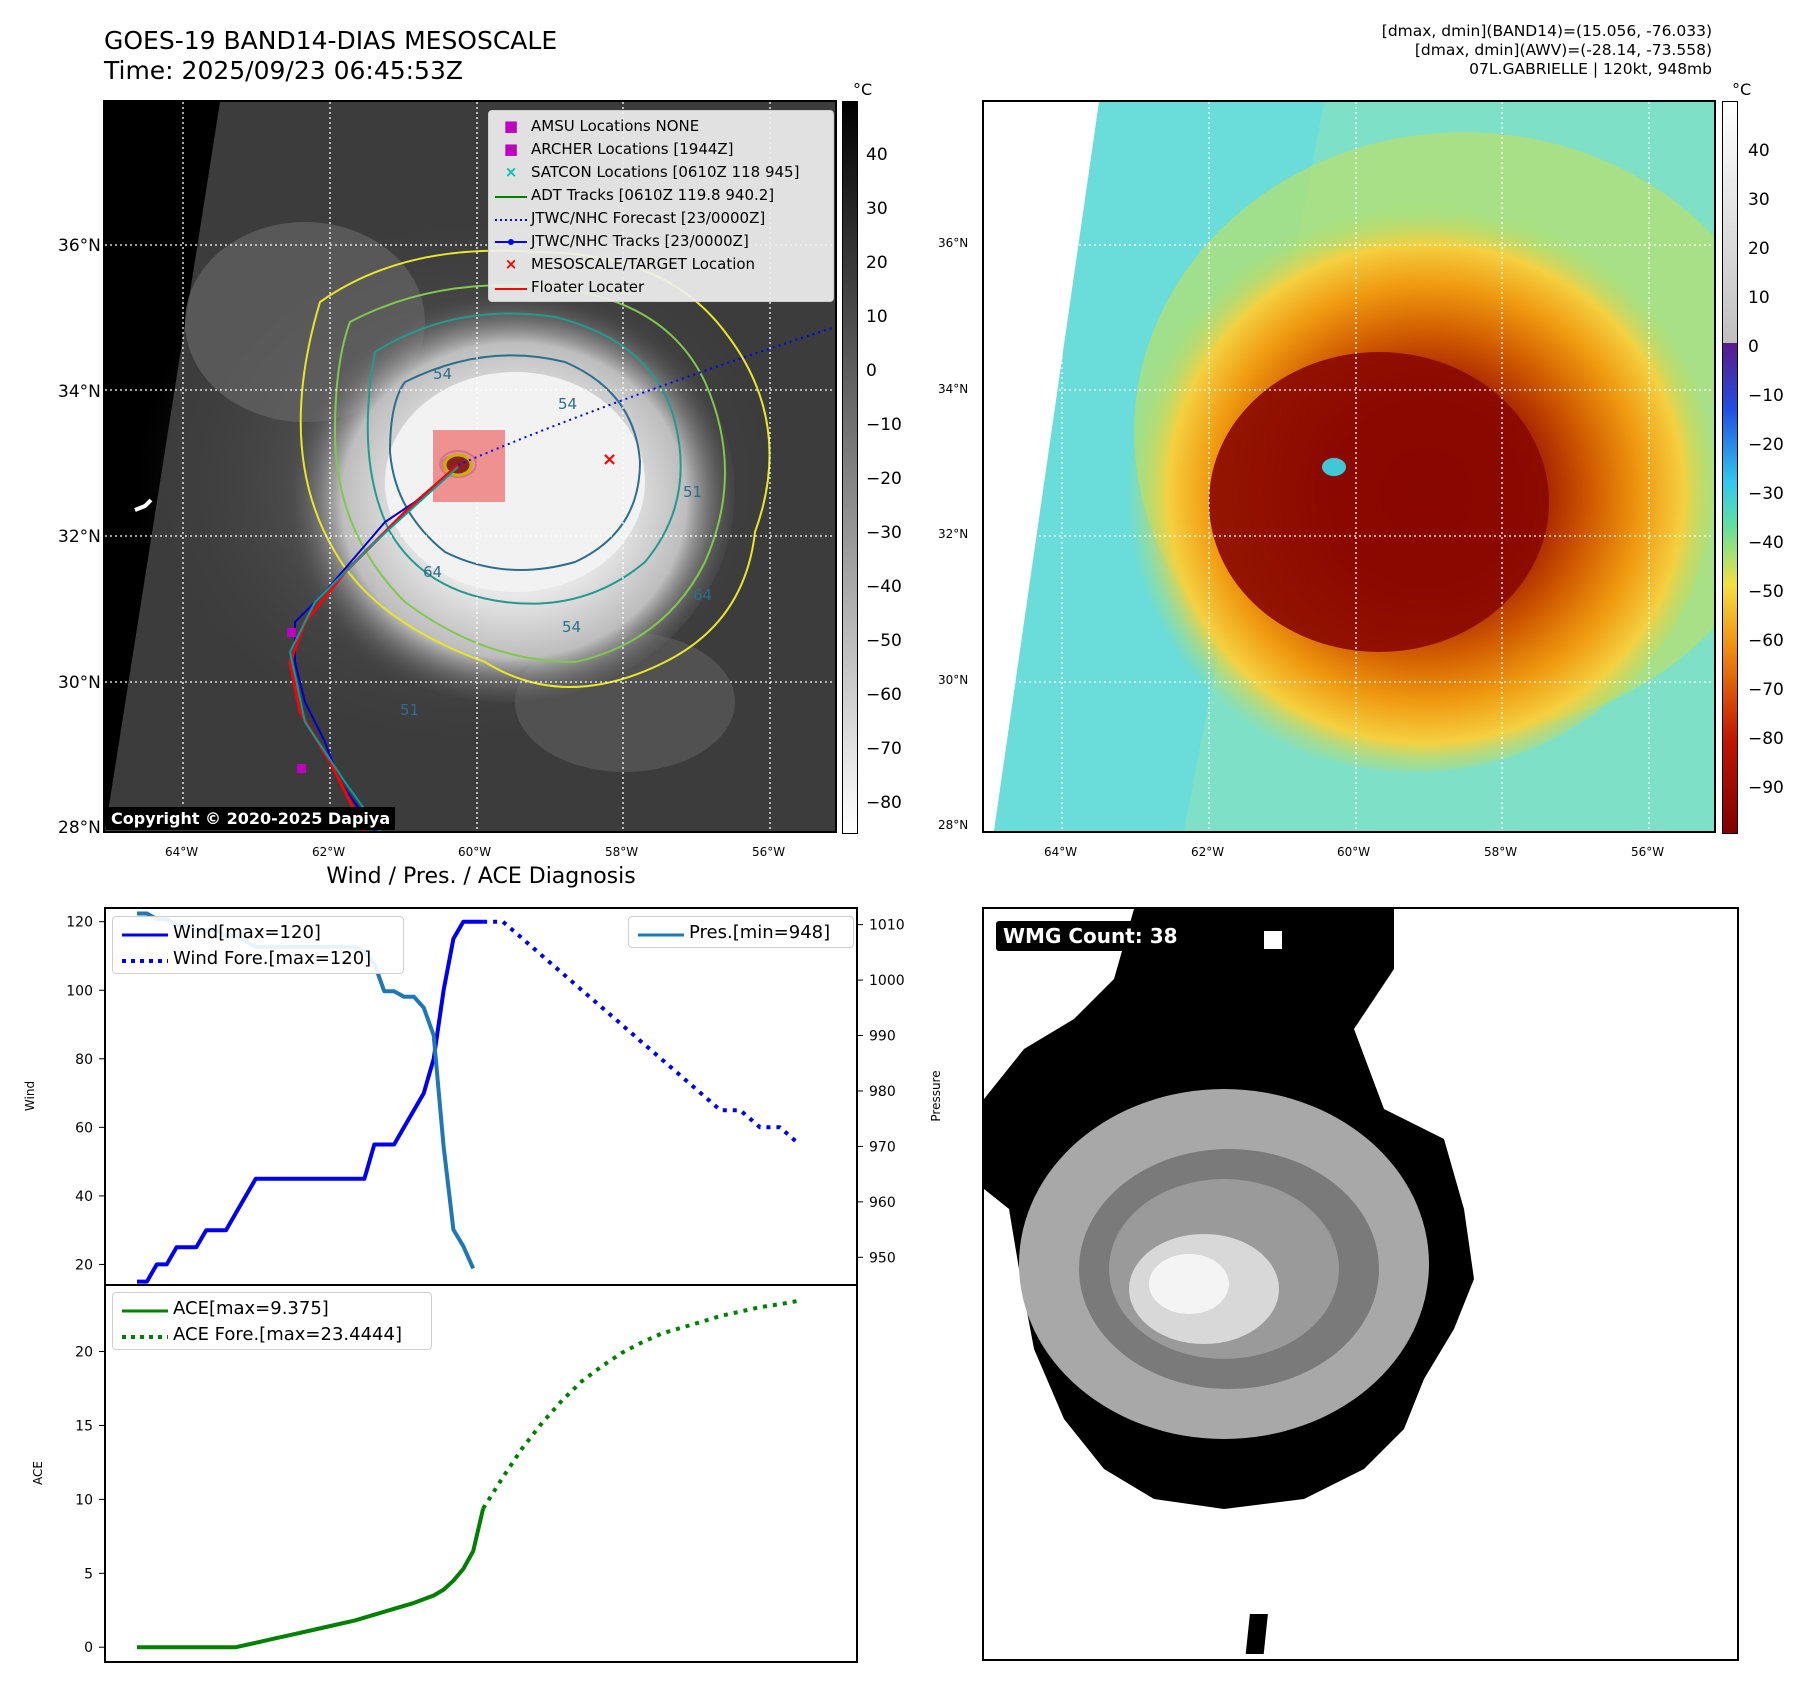 This screenshot has width=1797, height=1690. Describe the element at coordinates (511, 195) in the screenshot. I see `adt-line-icon` at that location.